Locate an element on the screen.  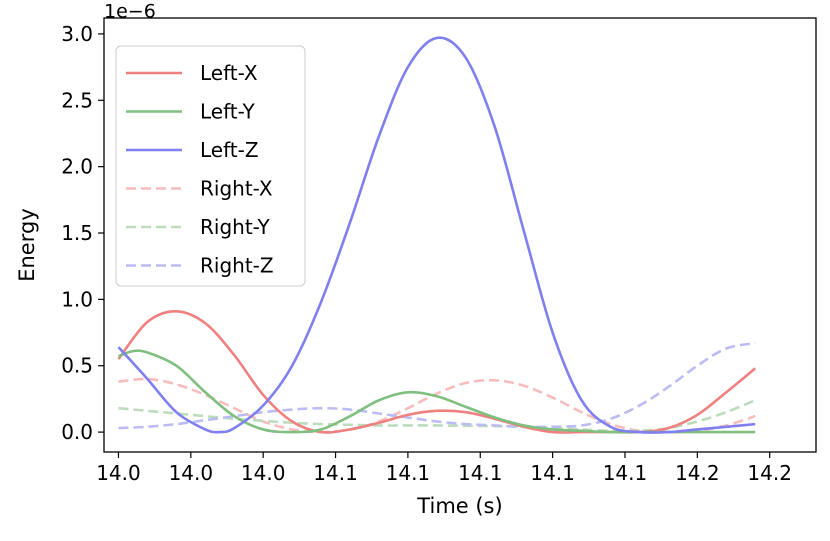
y-axis-ticks: 0.0 0.5 1.0 1.5 2.0 2.5 3.0 is located at coordinates (82, 233).